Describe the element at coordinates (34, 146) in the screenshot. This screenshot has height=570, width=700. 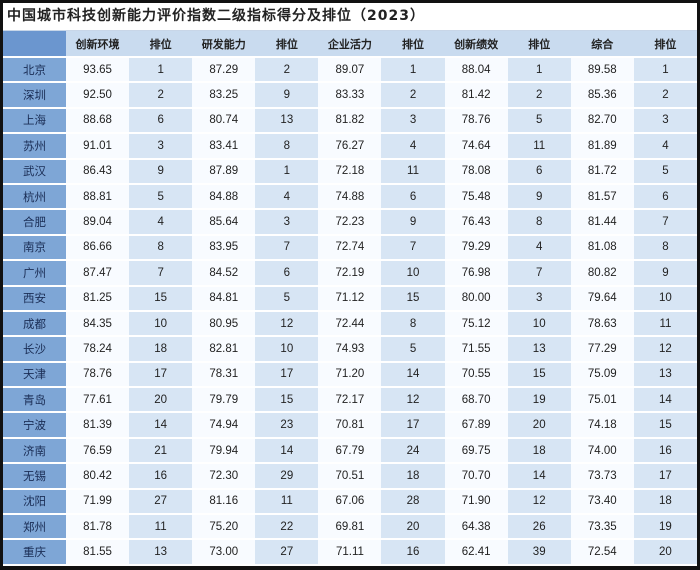
I see `city-name: 苏州` at that location.